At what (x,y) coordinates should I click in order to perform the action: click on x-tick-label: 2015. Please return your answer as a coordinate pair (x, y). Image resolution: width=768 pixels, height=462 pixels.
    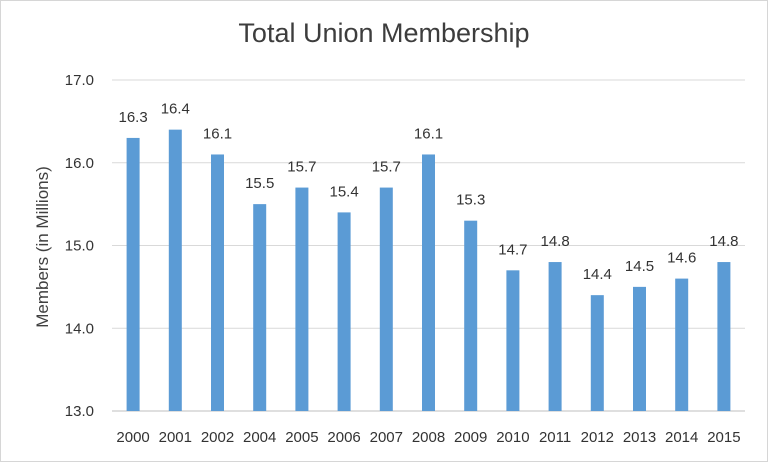
    Looking at the image, I should click on (723, 437).